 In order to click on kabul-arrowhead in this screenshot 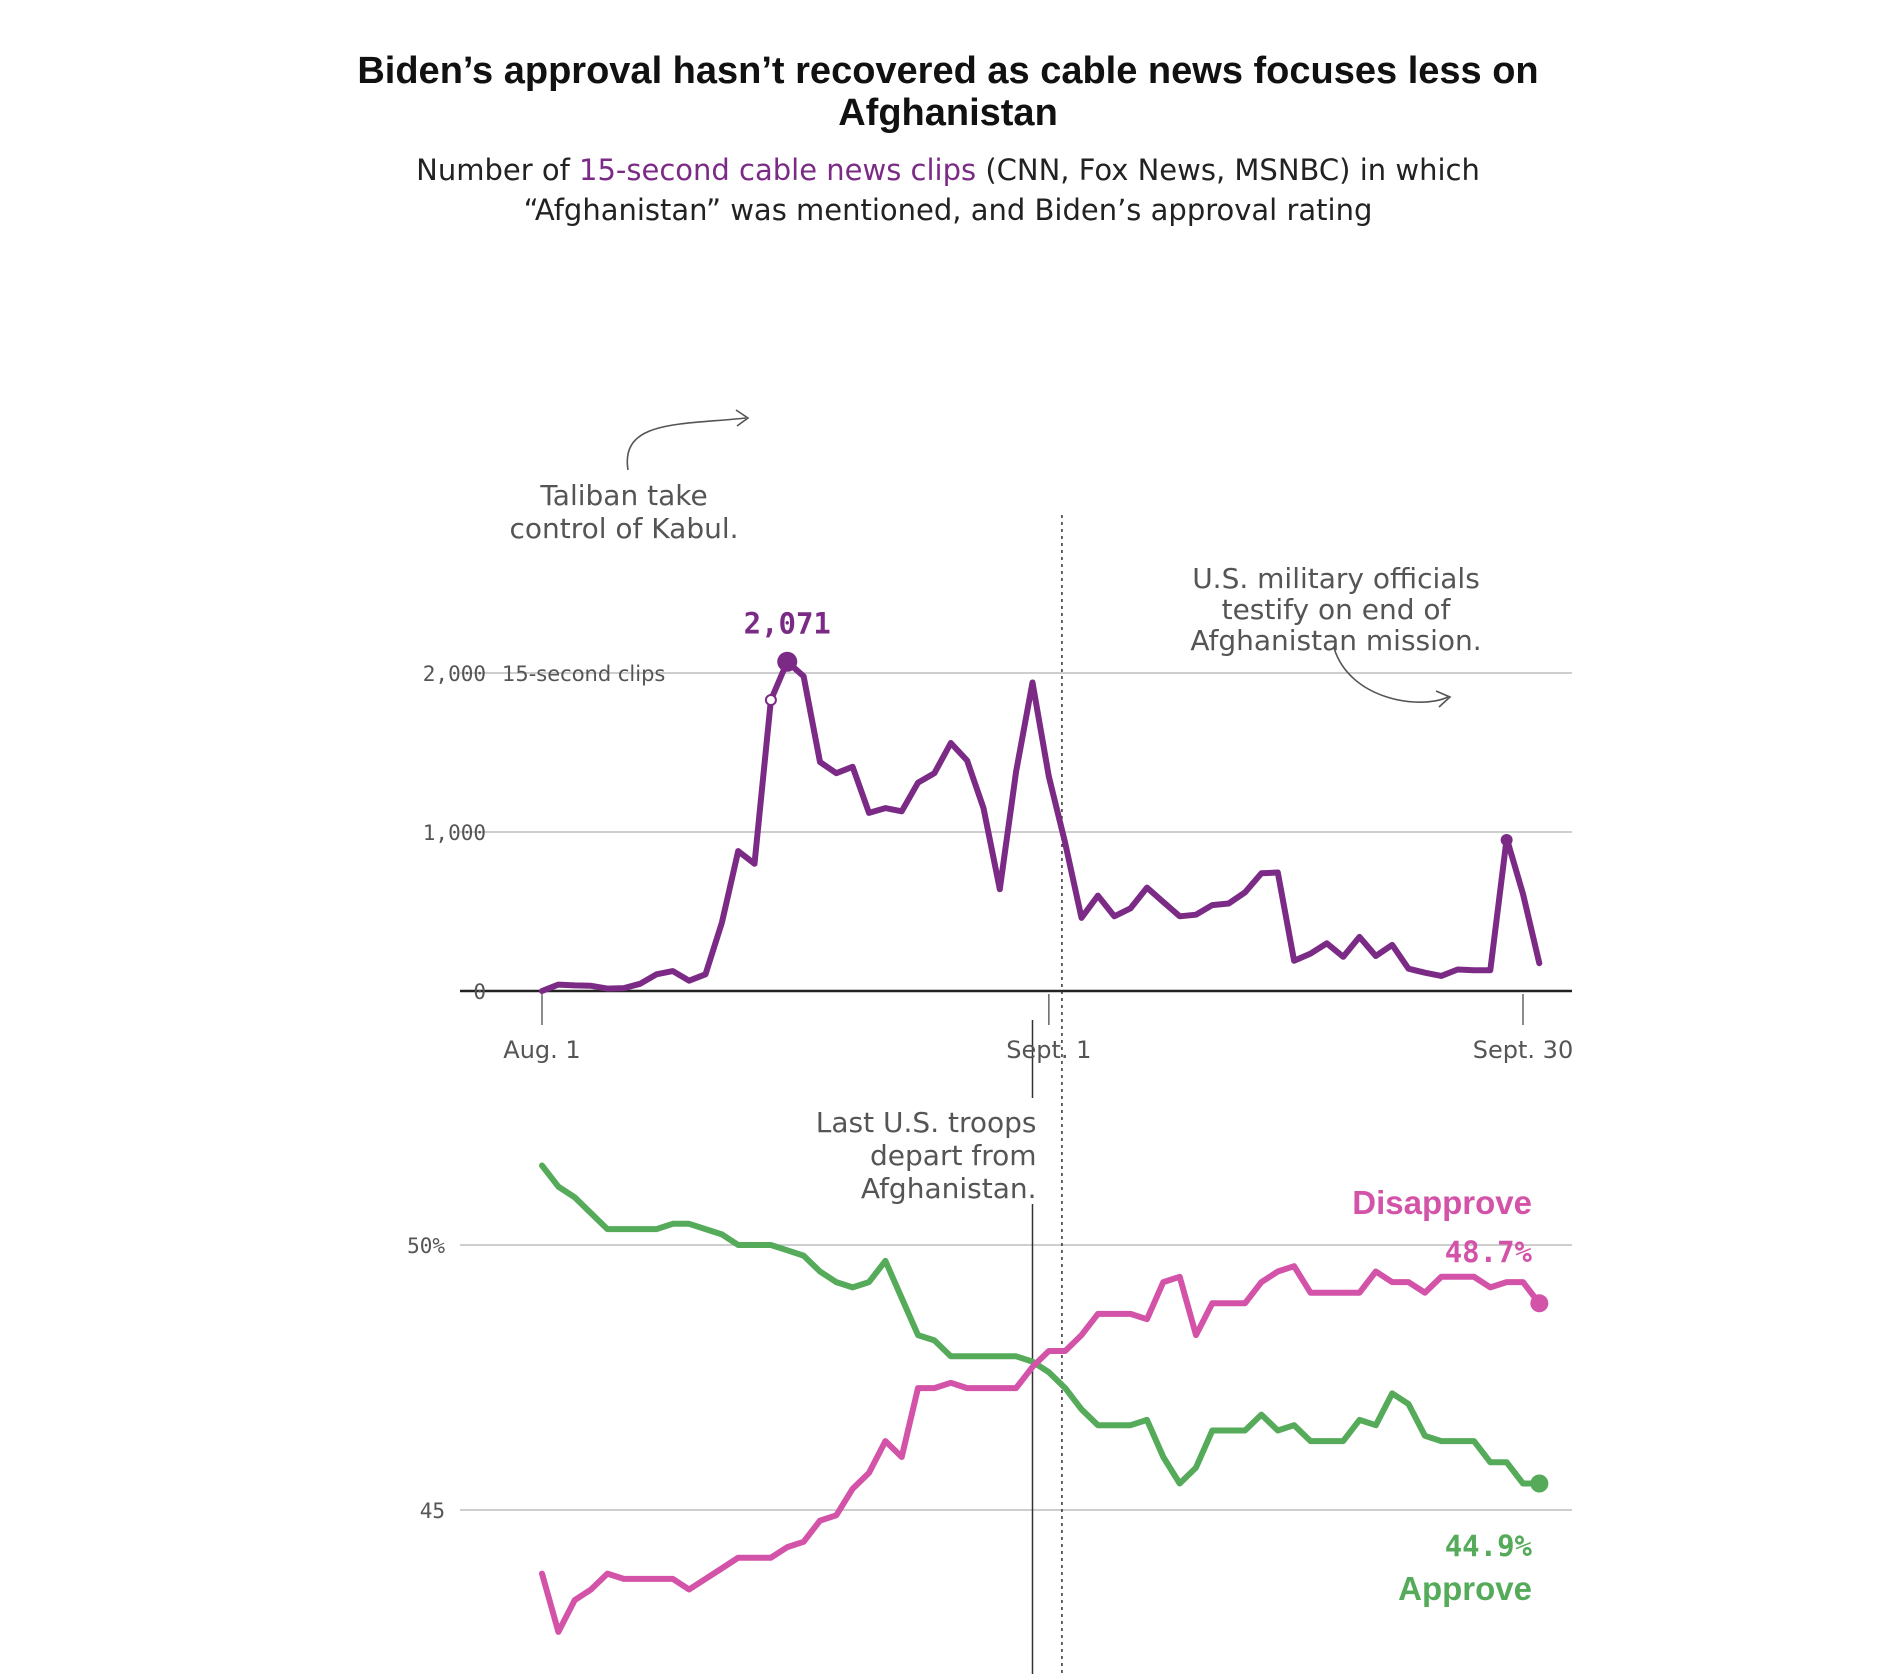, I will do `click(742, 418)`.